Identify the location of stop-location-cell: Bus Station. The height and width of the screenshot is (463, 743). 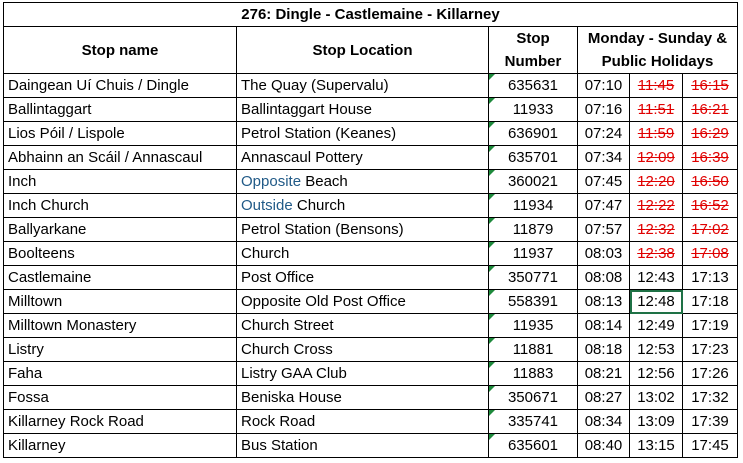
(362, 445).